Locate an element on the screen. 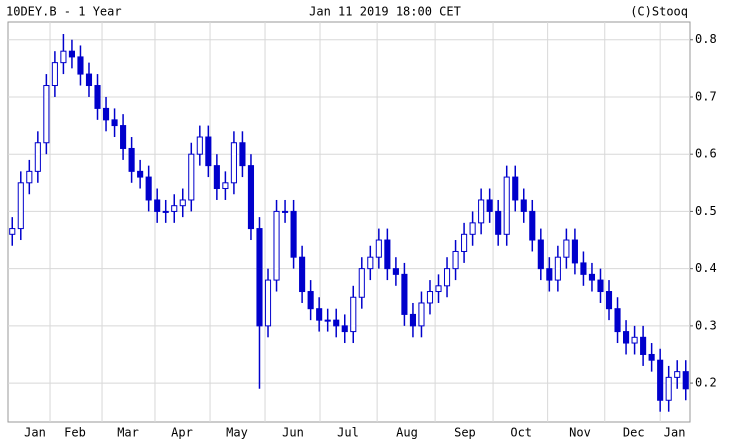  y-tick-label: 0.3 is located at coordinates (706, 325).